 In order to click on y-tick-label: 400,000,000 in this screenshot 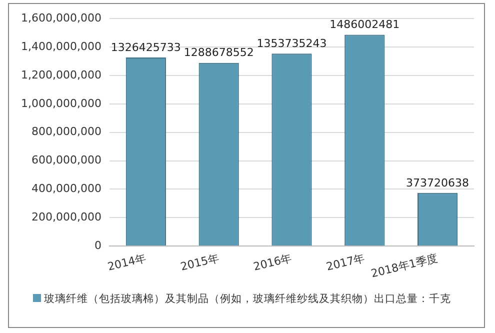, I will do `click(66, 189)`.